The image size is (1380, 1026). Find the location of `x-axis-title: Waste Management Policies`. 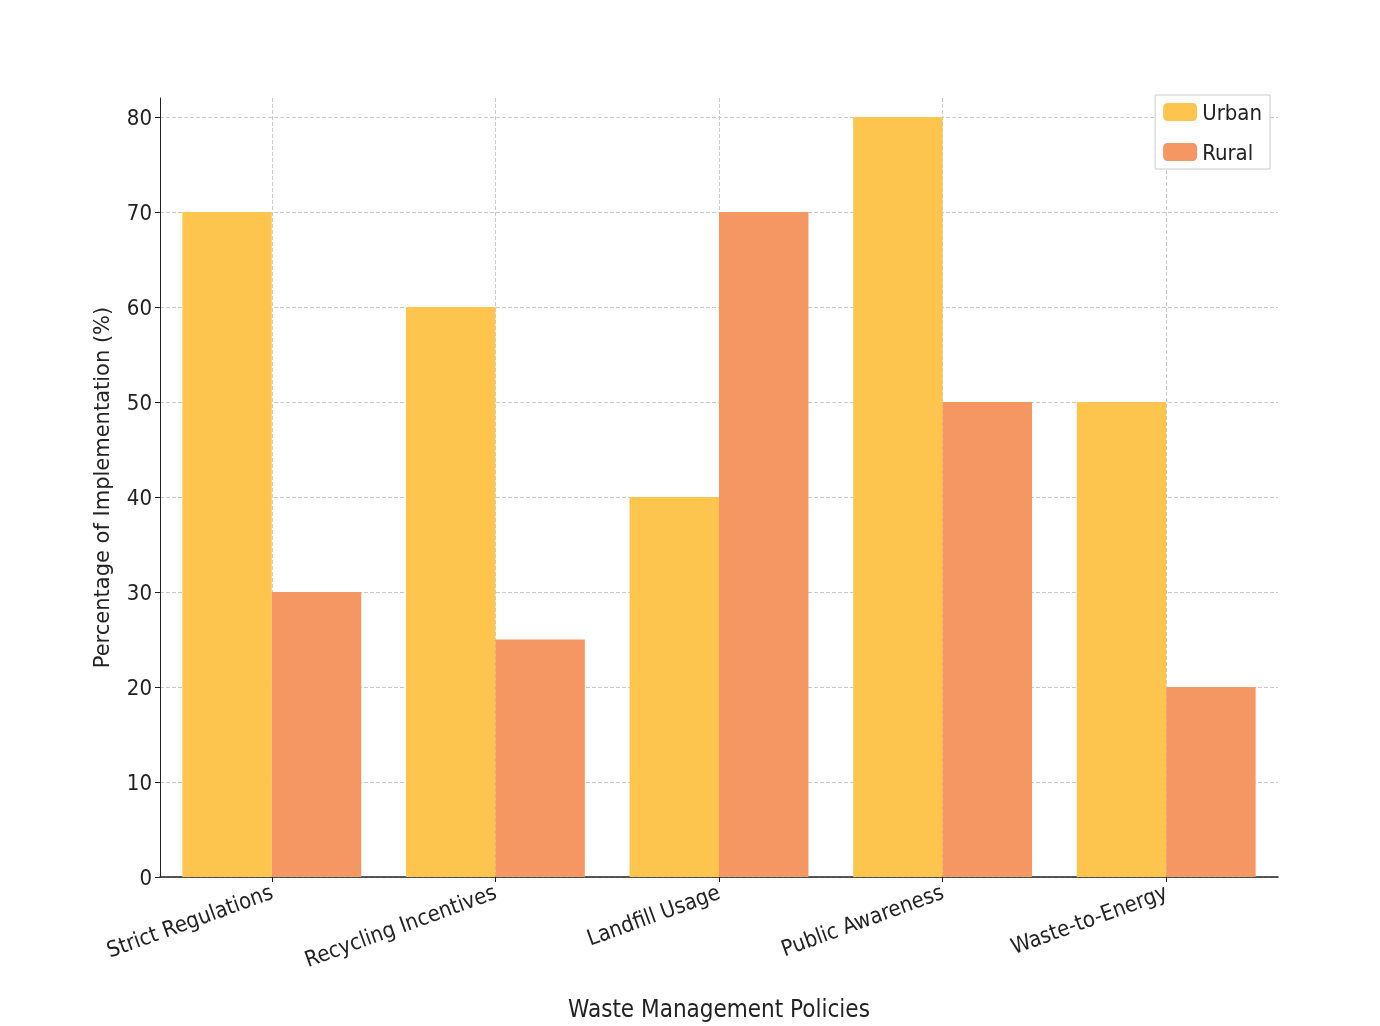

x-axis-title: Waste Management Policies is located at coordinates (719, 1009).